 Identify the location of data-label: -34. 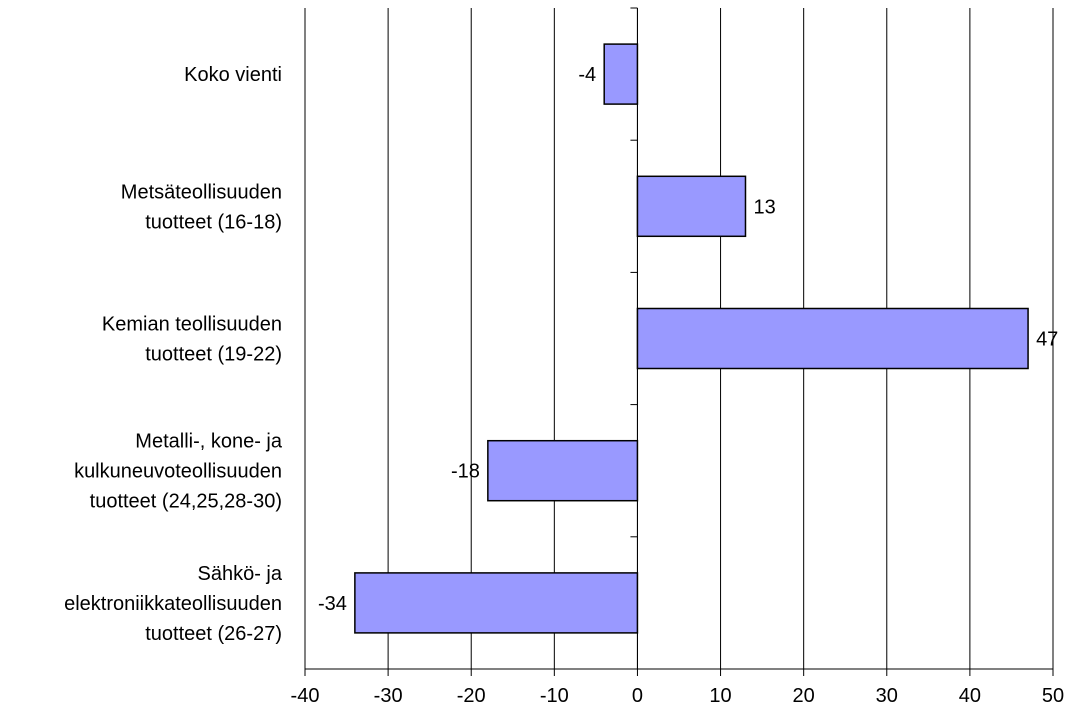
(332, 604).